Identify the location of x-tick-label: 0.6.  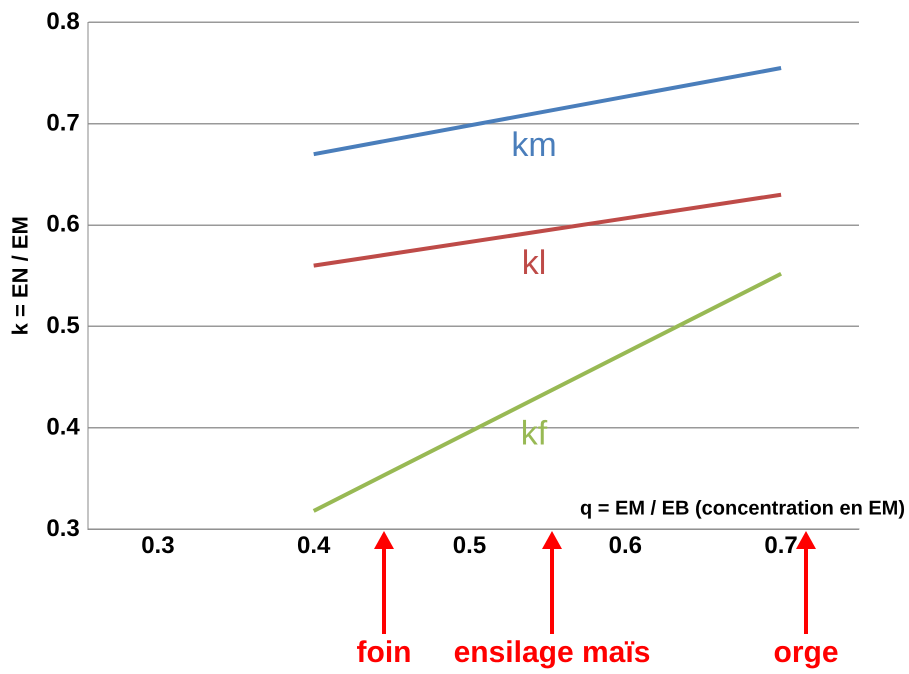
(625, 546).